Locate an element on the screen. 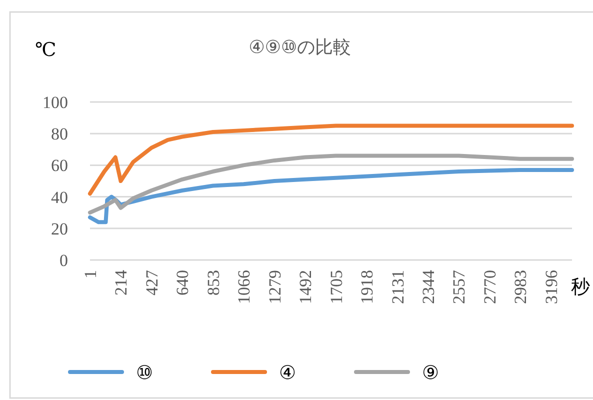 This screenshot has height=400, width=593. x-tick-label: 1918 is located at coordinates (367, 287).